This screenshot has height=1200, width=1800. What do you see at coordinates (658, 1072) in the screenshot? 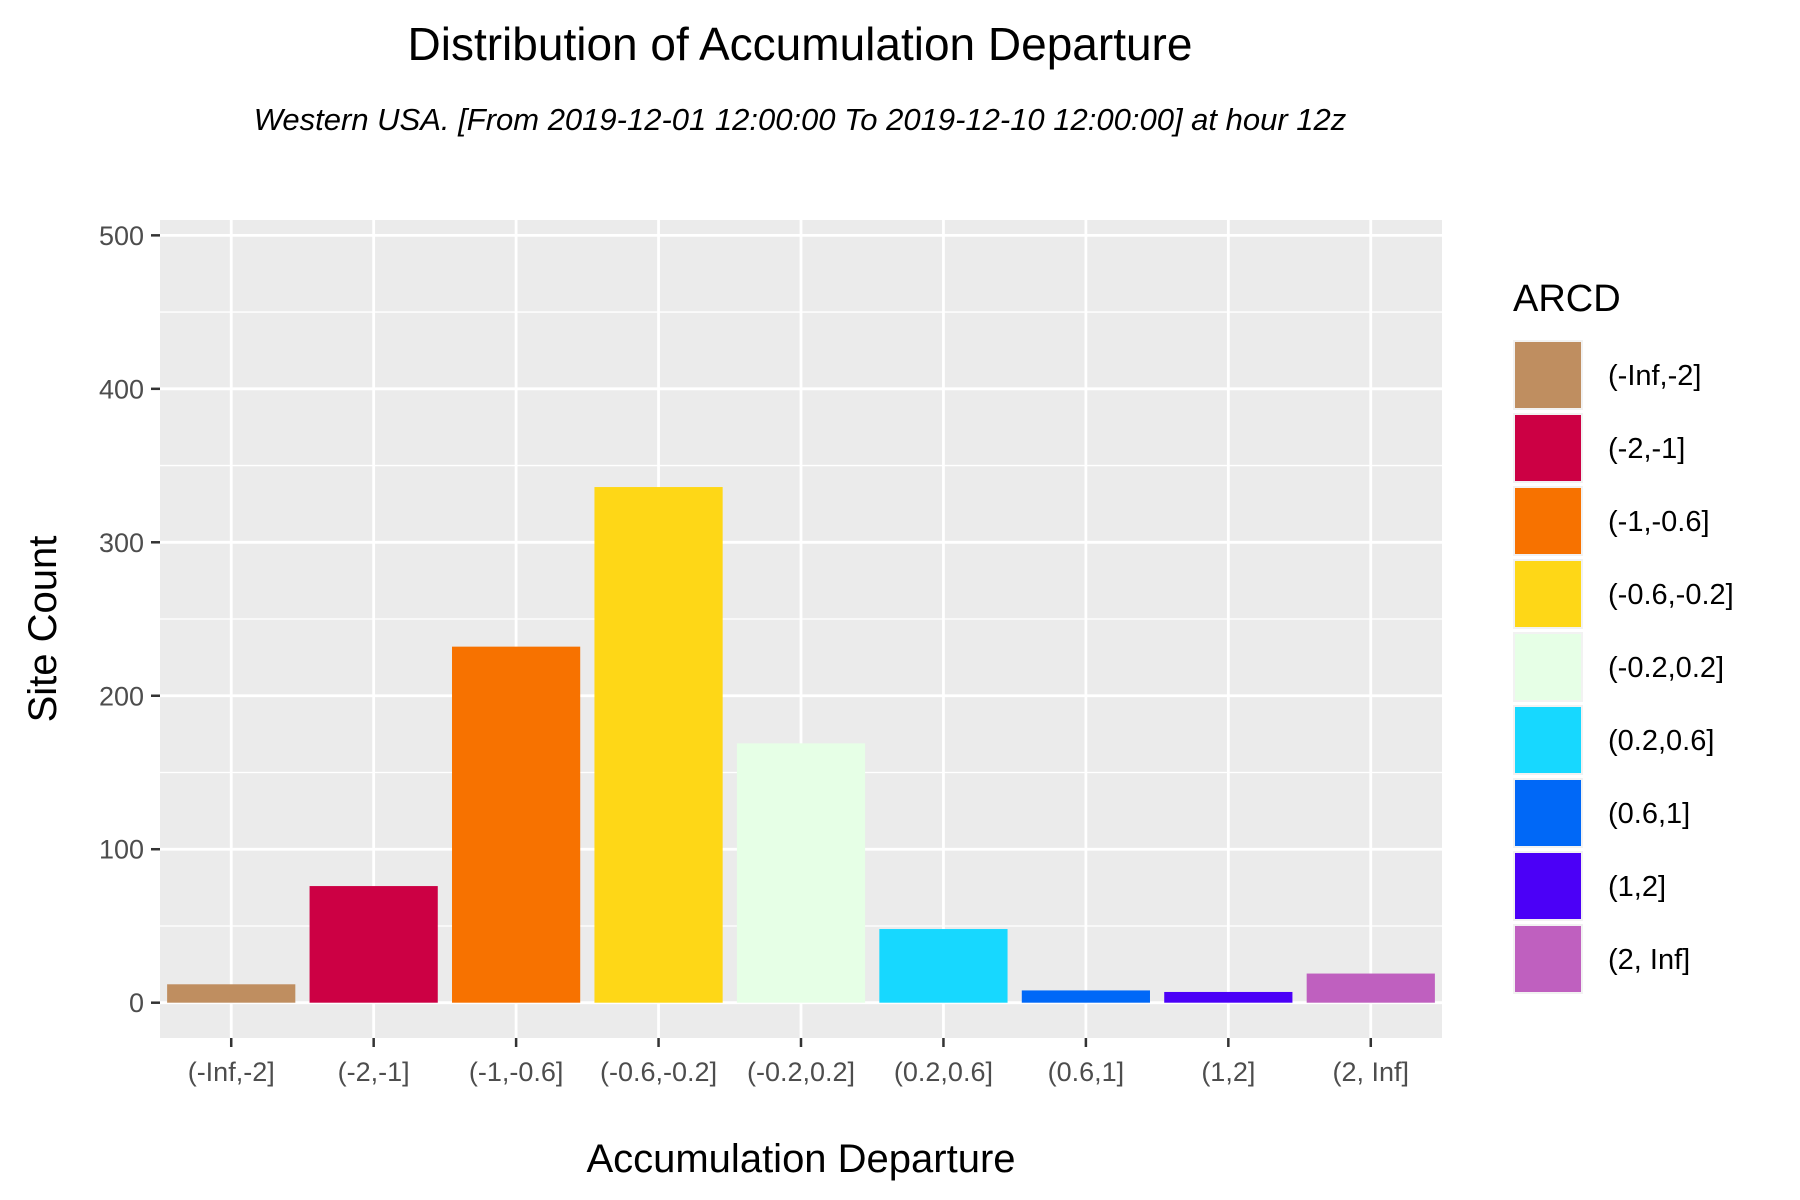
I see `x-tick-label: (-0.6,-0.2]` at bounding box center [658, 1072].